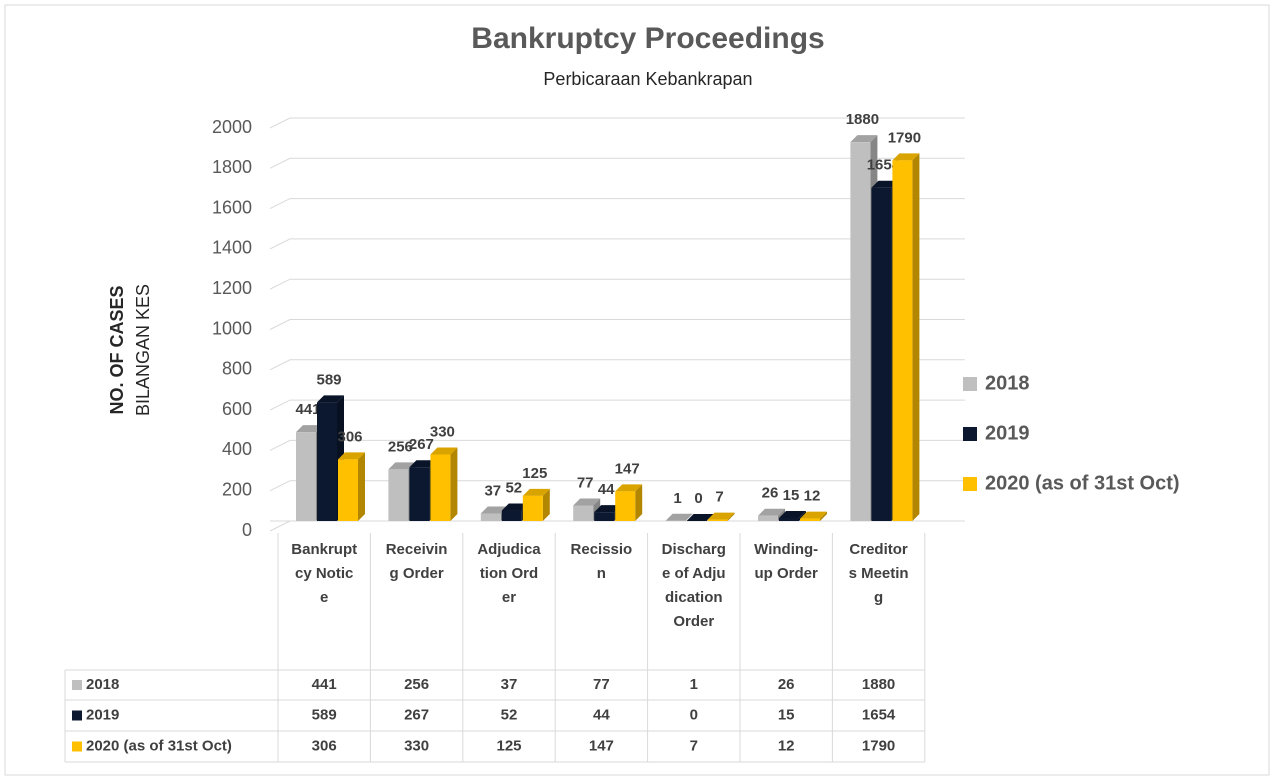 This screenshot has height=782, width=1276. I want to click on x-tick-label: Adjudication Order, so click(509, 574).